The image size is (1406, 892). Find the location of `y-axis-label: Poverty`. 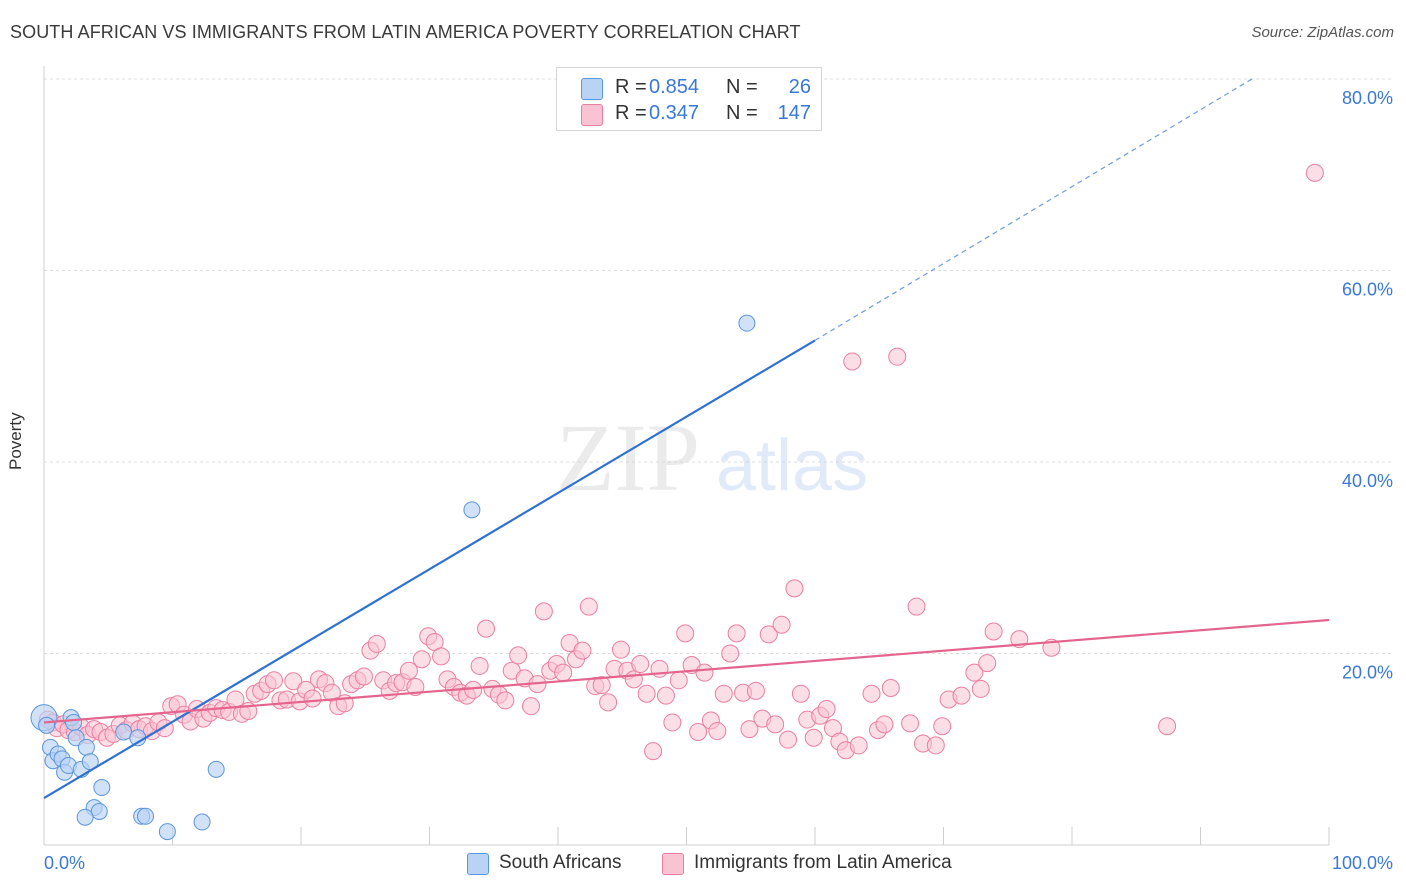

y-axis-label: Poverty is located at coordinates (15, 441).